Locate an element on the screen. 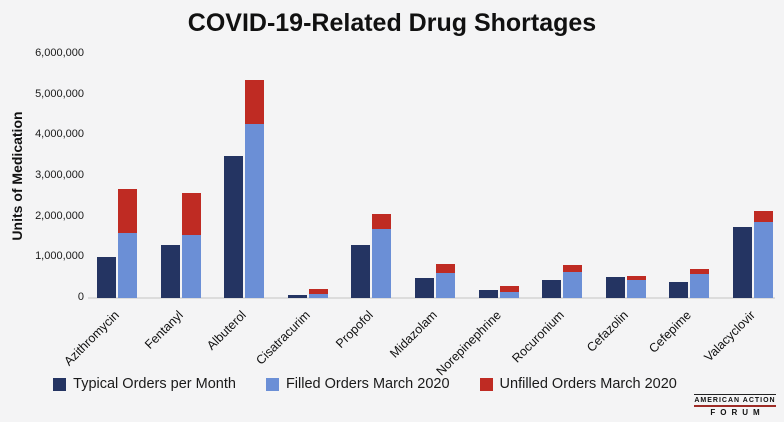 Image resolution: width=784 pixels, height=422 pixels. bar-typical-cefepime is located at coordinates (679, 289).